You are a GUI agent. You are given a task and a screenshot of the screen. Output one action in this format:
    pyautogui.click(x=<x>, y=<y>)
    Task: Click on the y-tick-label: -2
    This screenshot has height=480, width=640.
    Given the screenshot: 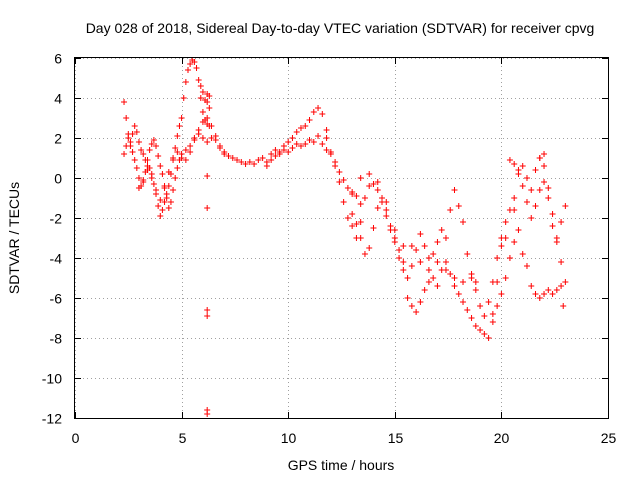 What is the action you would take?
    pyautogui.click(x=56, y=219)
    